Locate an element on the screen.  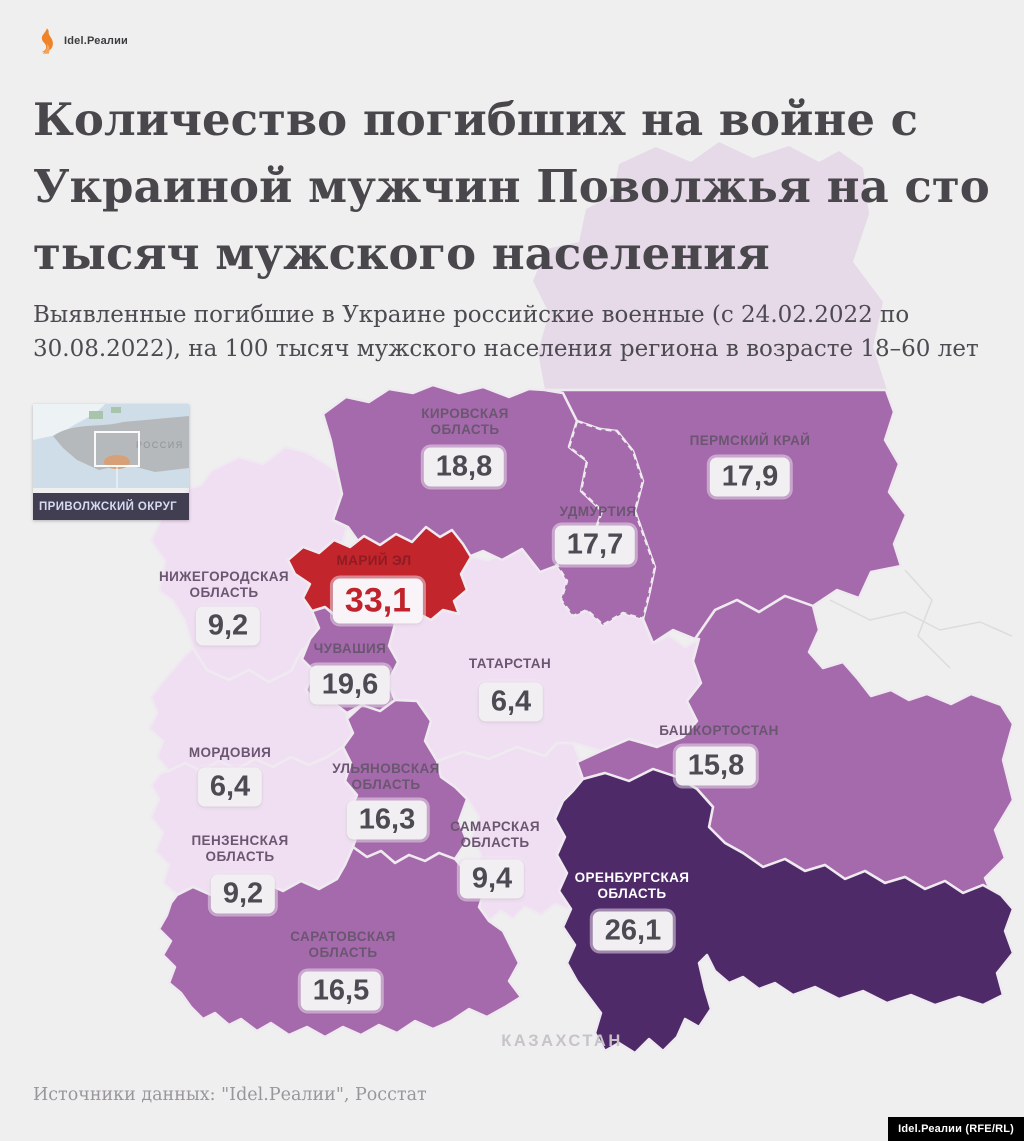
region-label-mordovia: МОРДОВИЯ is located at coordinates (230, 752).